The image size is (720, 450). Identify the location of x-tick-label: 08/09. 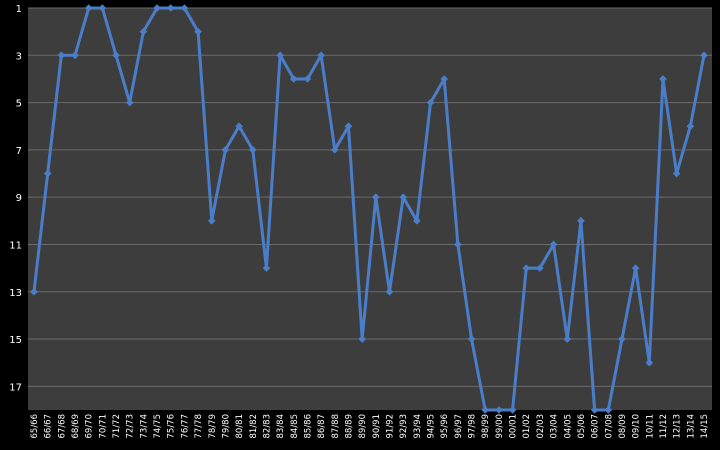
(623, 426).